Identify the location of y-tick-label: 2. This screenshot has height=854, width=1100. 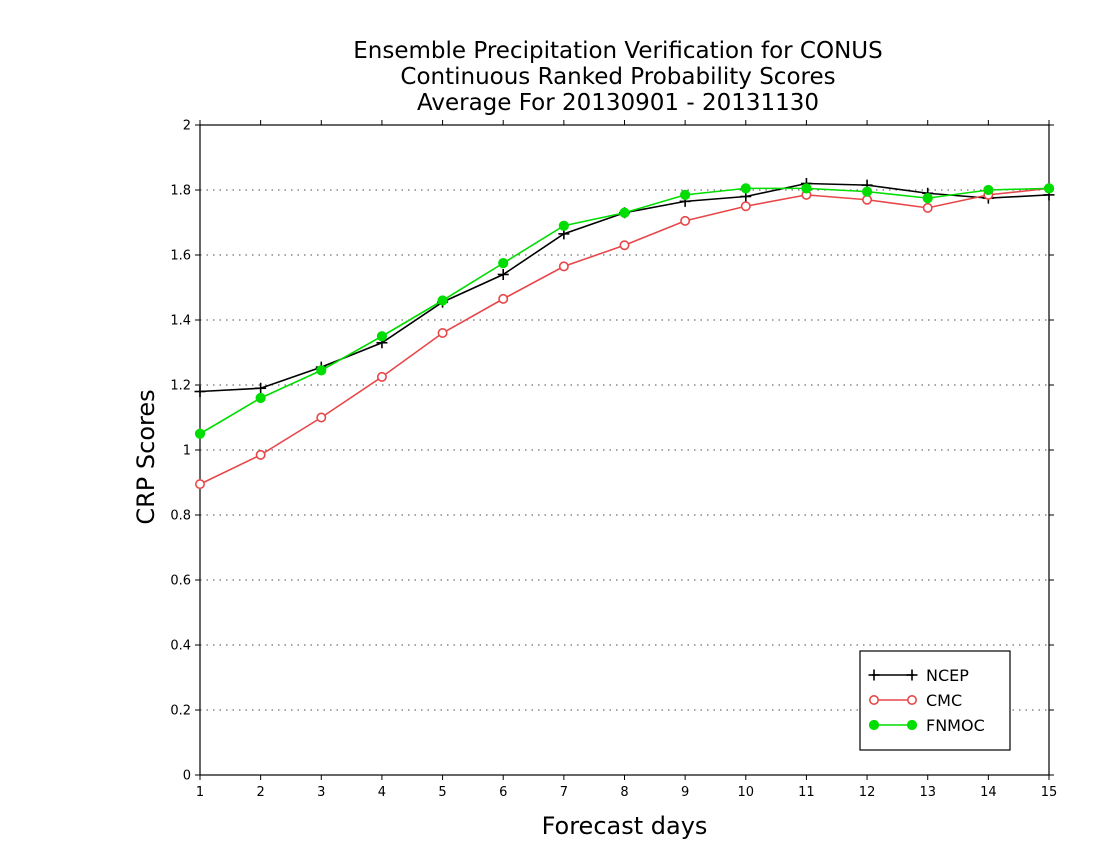
(187, 126).